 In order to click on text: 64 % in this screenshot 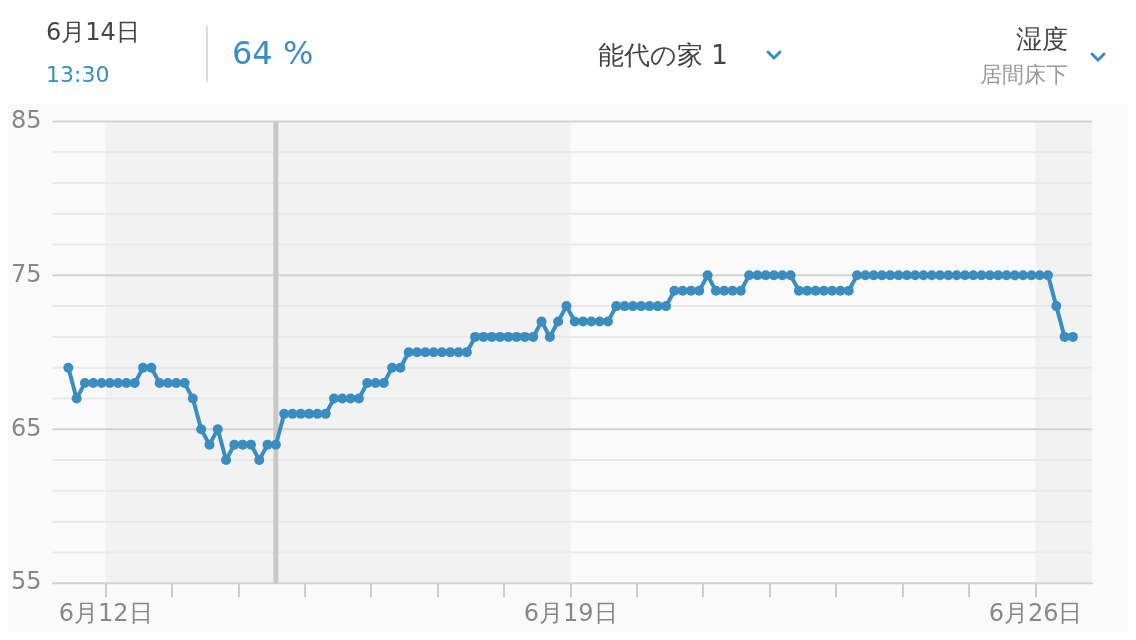, I will do `click(273, 53)`.